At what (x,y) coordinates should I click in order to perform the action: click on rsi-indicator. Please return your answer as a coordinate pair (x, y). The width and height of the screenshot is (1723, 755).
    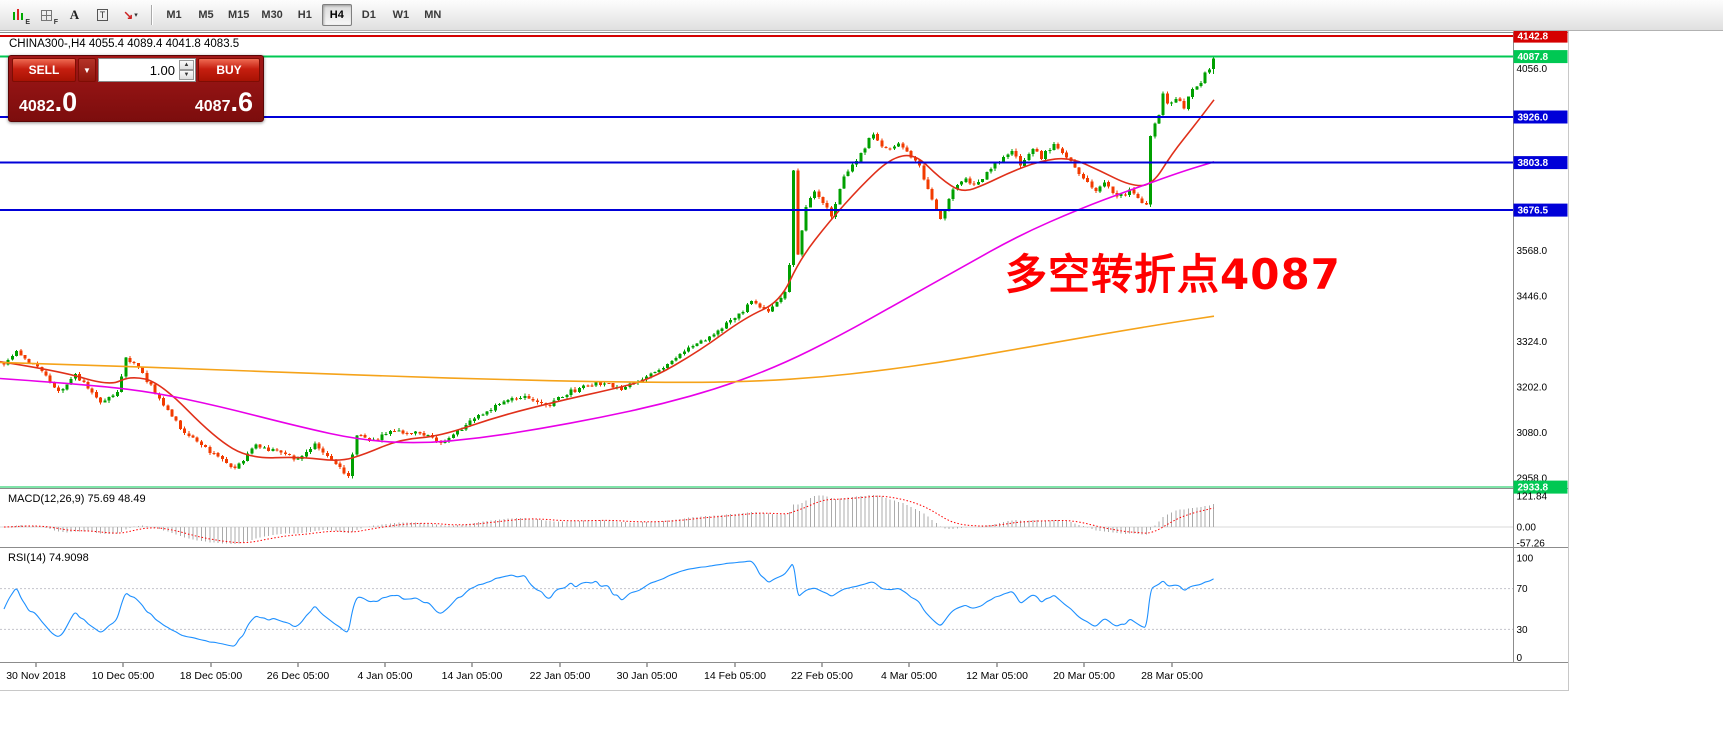
    Looking at the image, I should click on (756, 603).